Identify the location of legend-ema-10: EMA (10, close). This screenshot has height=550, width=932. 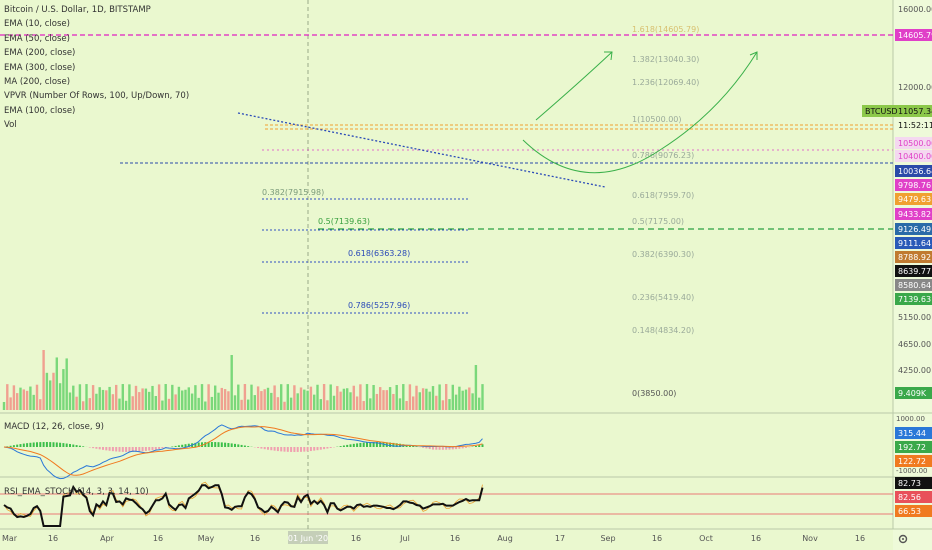
(37, 24).